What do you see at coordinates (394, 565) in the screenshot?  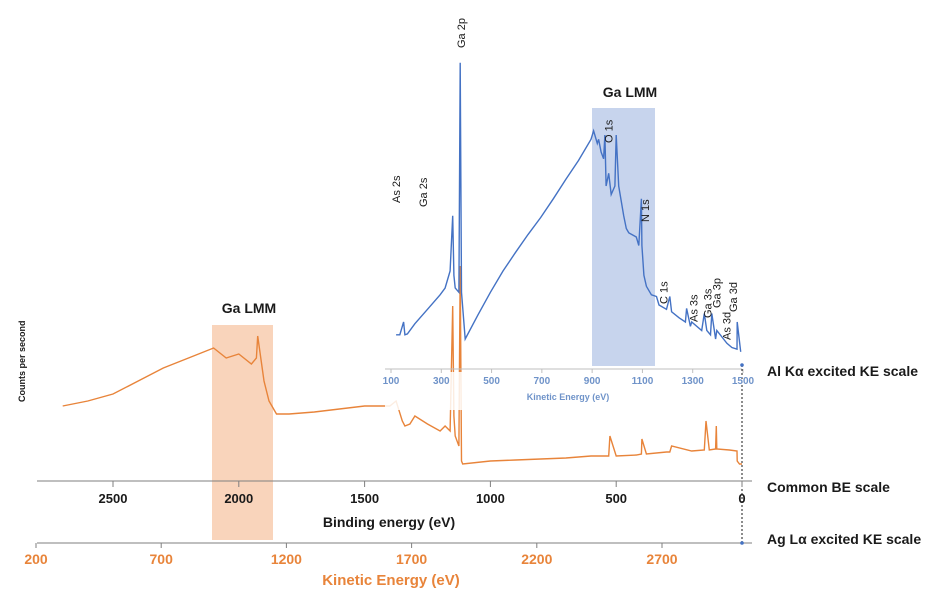 I see `ag-ke-axis: Kinetic Energy (eV)` at bounding box center [394, 565].